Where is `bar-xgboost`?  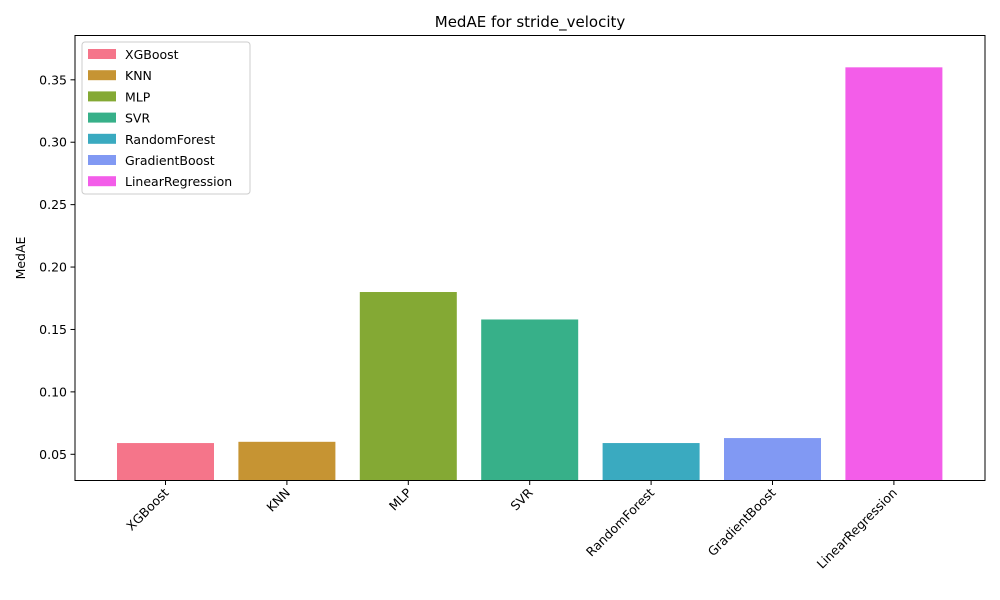
bar-xgboost is located at coordinates (165, 462).